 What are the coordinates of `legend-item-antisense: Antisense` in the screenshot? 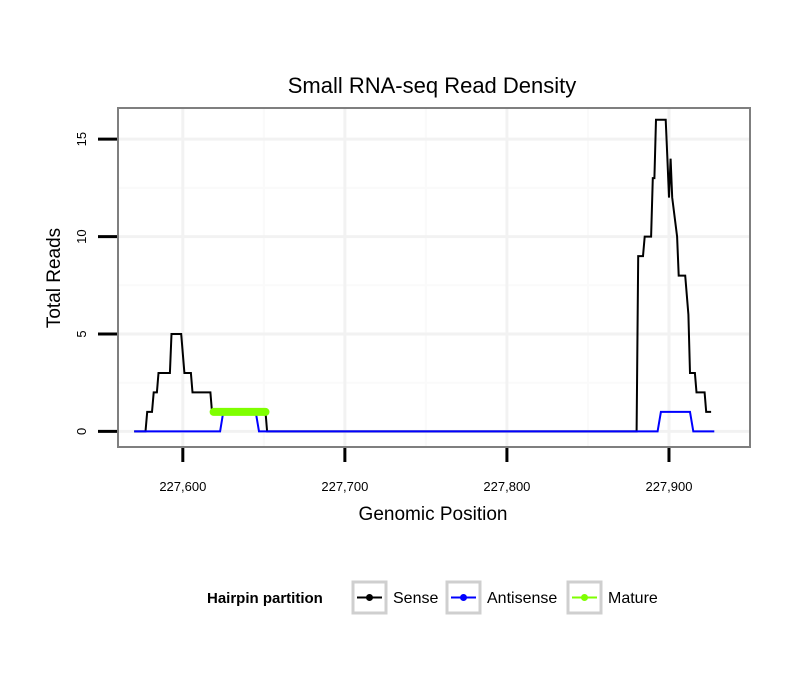 It's located at (501, 597).